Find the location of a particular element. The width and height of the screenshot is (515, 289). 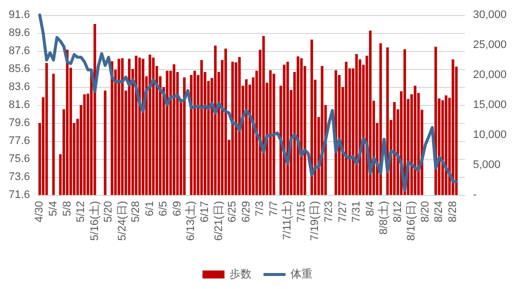

x-tick-label: 7/11(土) is located at coordinates (287, 220).